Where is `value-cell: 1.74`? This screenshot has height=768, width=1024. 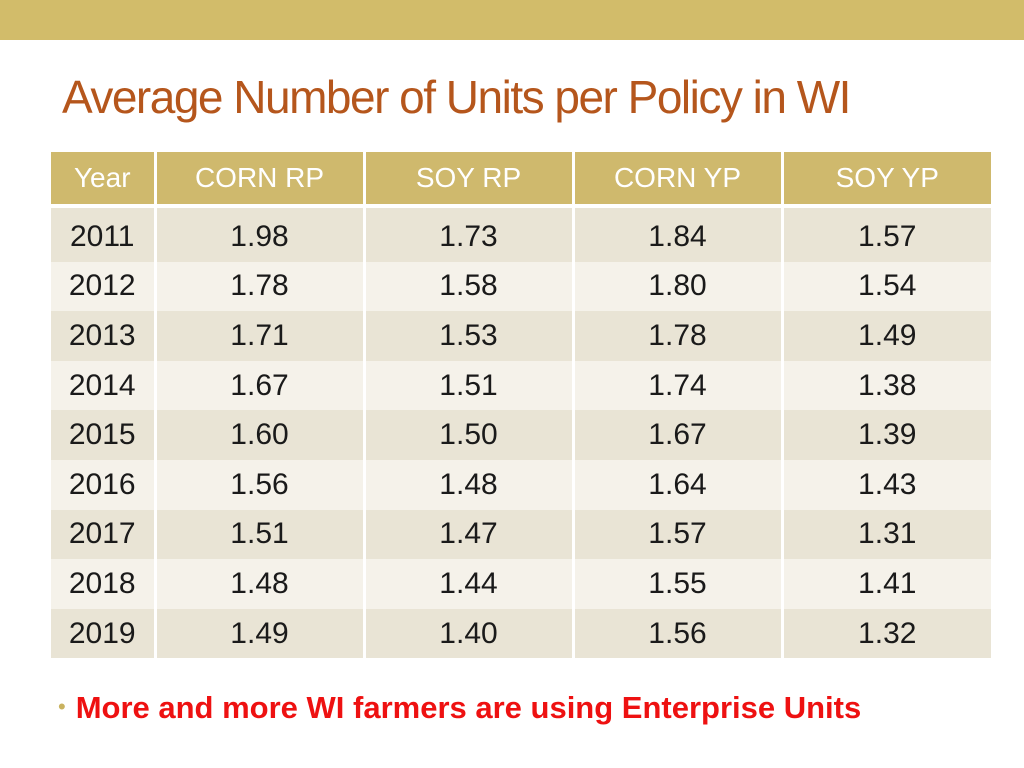 value-cell: 1.74 is located at coordinates (677, 385).